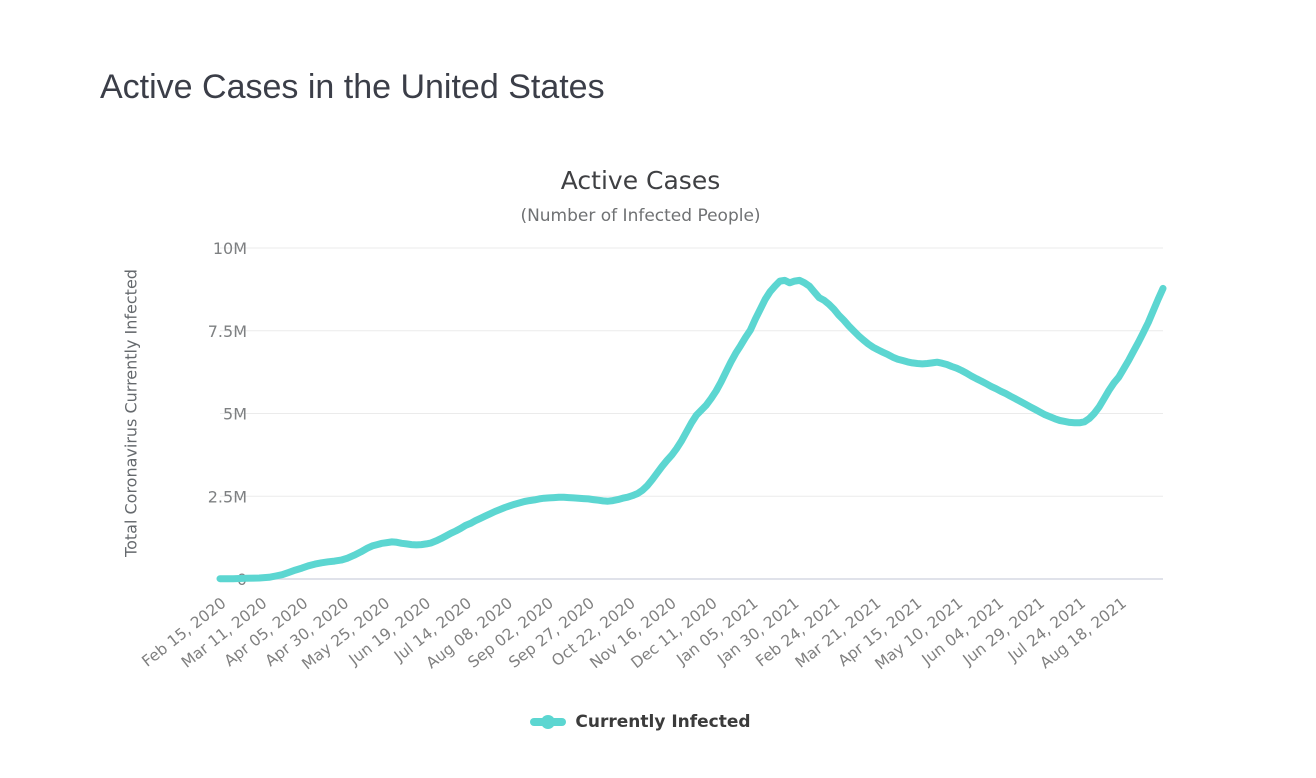 This screenshot has height=778, width=1316. I want to click on chart-title: Active Cases, so click(640, 180).